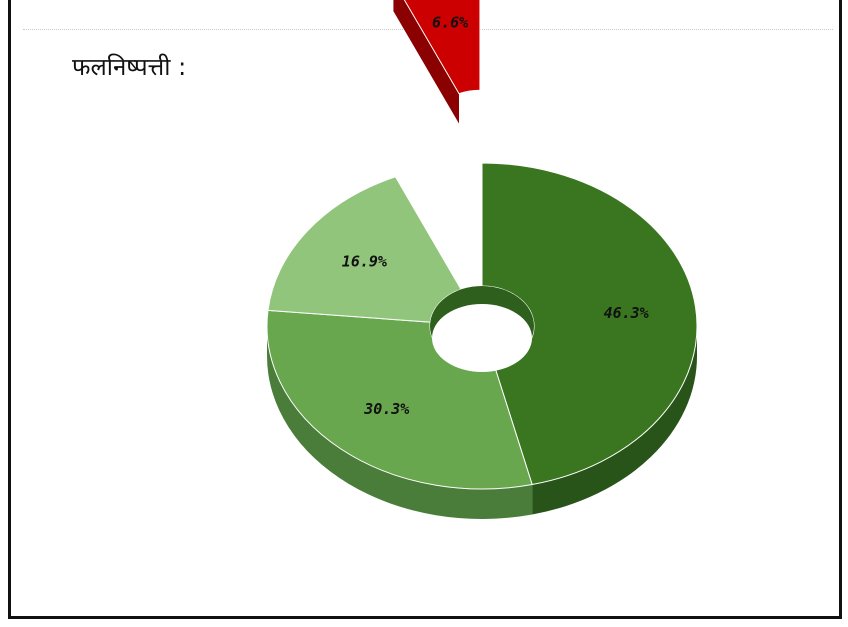  What do you see at coordinates (626, 313) in the screenshot?
I see `slice-label-0: 46.3%` at bounding box center [626, 313].